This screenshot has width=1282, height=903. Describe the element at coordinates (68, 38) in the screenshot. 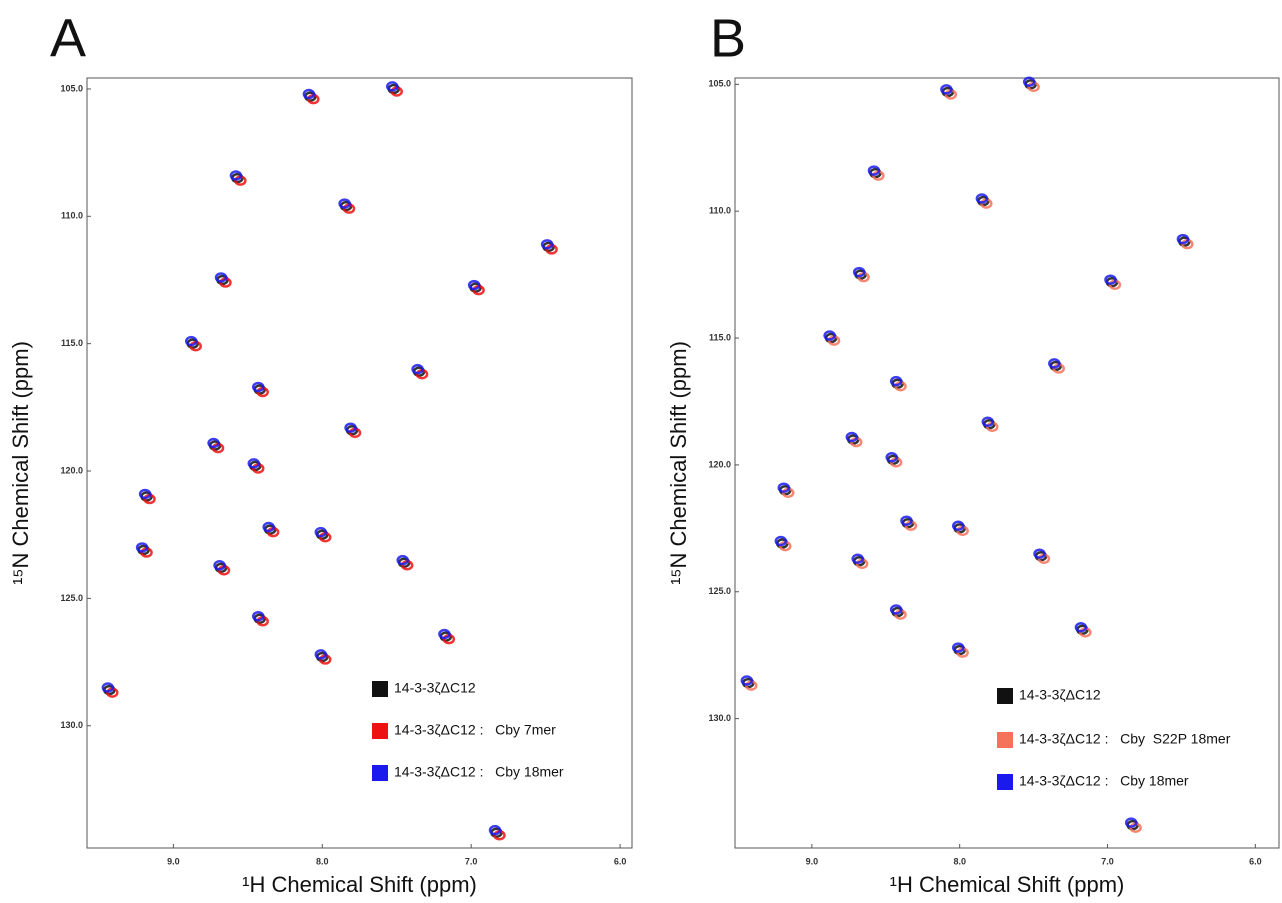

I see `panel-label: A` at that location.